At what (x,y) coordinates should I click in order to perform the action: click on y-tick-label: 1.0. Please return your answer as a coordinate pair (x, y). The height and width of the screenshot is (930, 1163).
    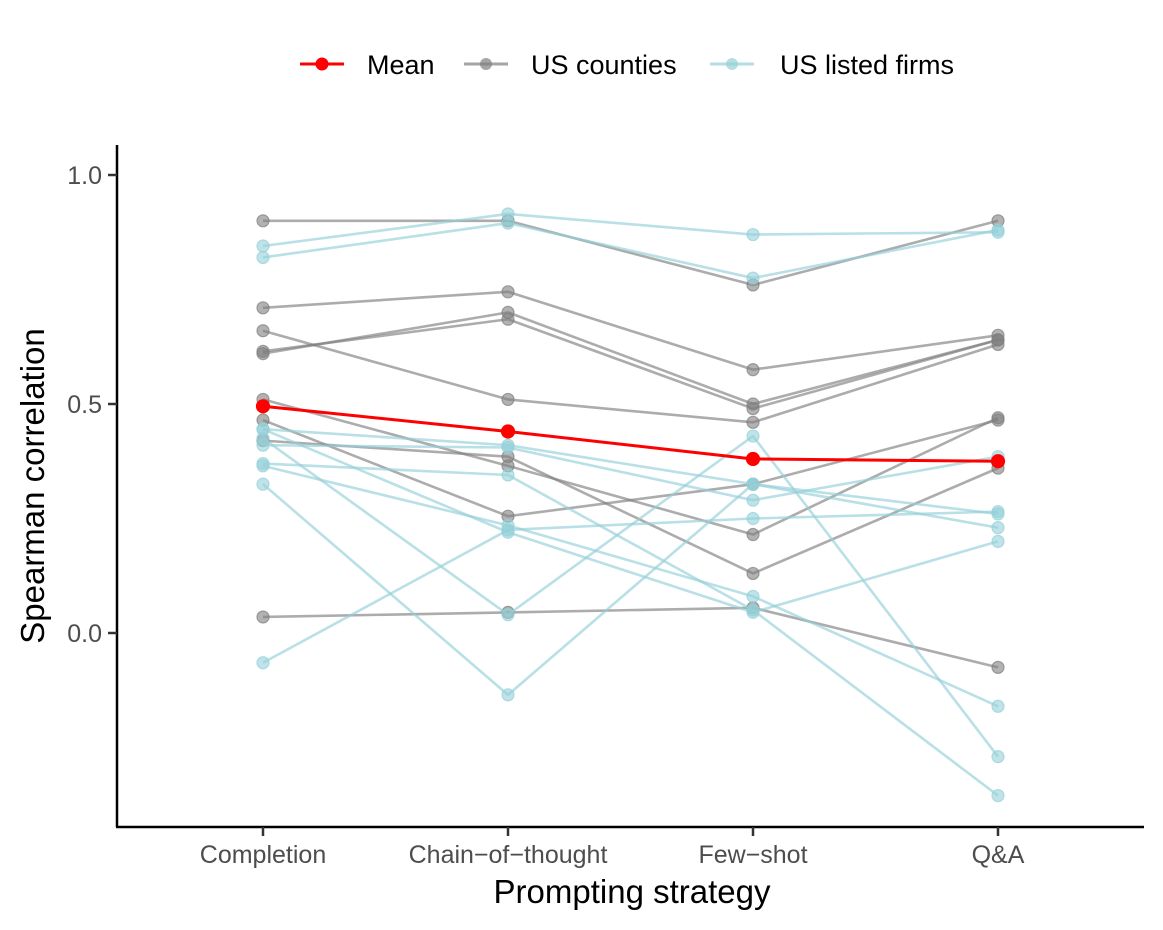
    Looking at the image, I should click on (84, 176).